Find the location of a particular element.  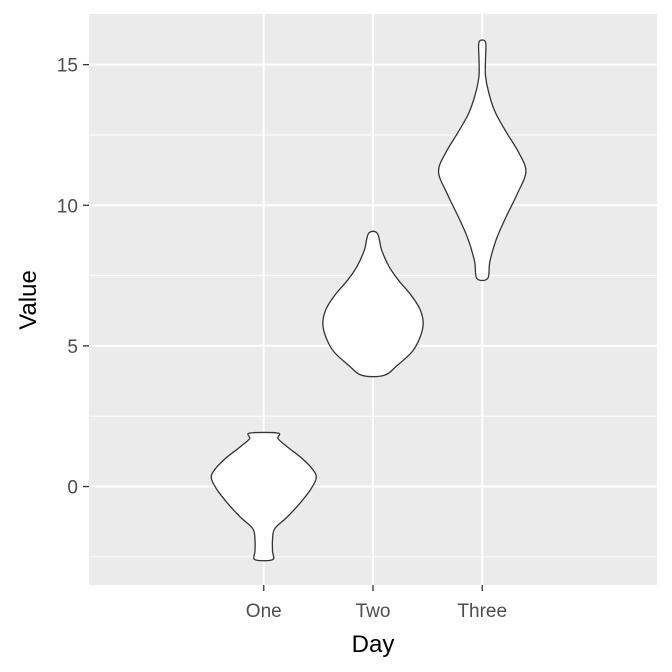

x-axis: One Two Three is located at coordinates (376, 603).